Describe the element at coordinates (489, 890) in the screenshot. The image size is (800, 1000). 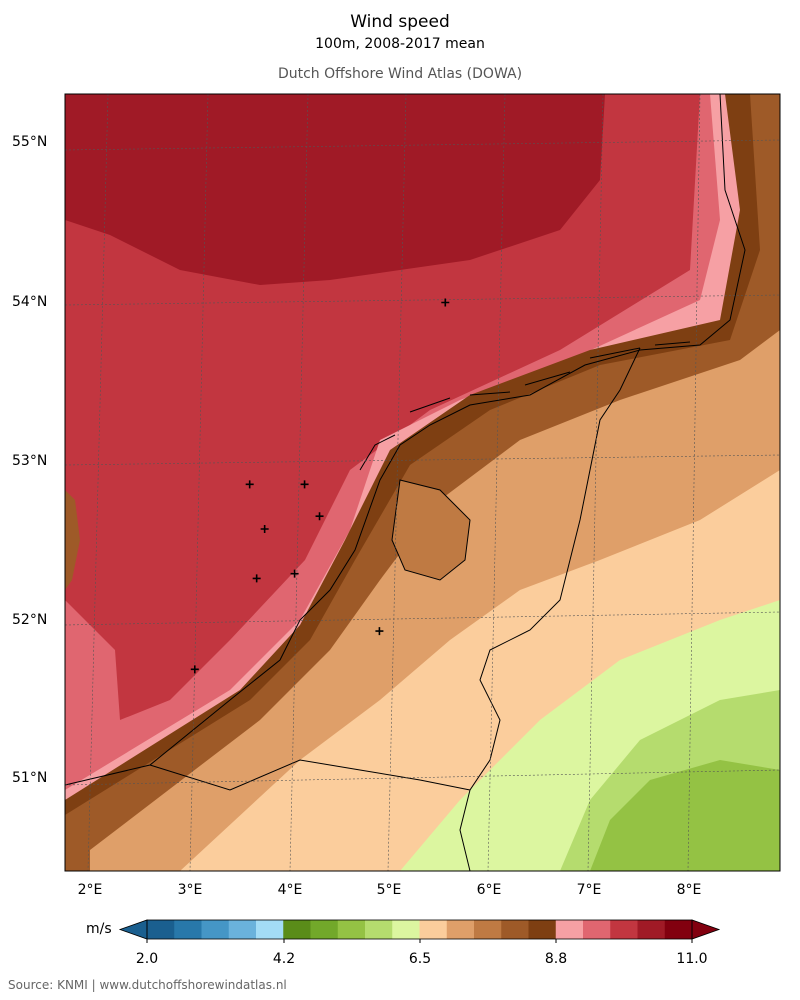
I see `lon-label-6: 6°E` at that location.